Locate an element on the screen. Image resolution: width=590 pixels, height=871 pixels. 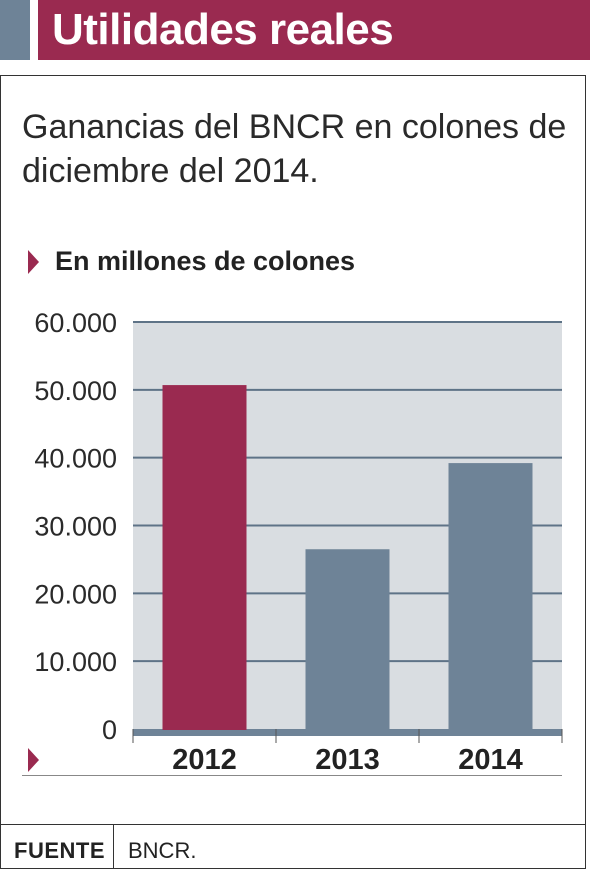
source-label: FUENTE is located at coordinates (59, 850).